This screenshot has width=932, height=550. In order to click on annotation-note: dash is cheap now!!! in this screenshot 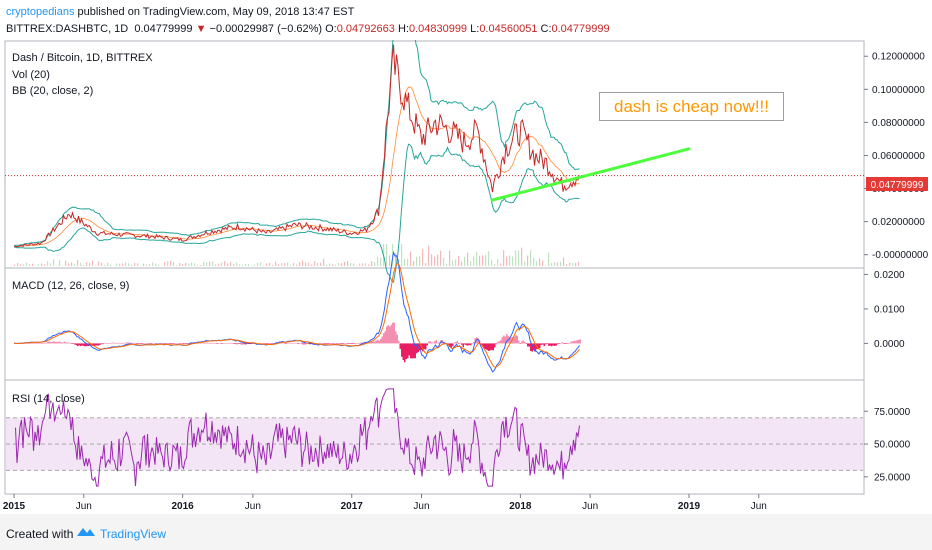, I will do `click(691, 106)`.